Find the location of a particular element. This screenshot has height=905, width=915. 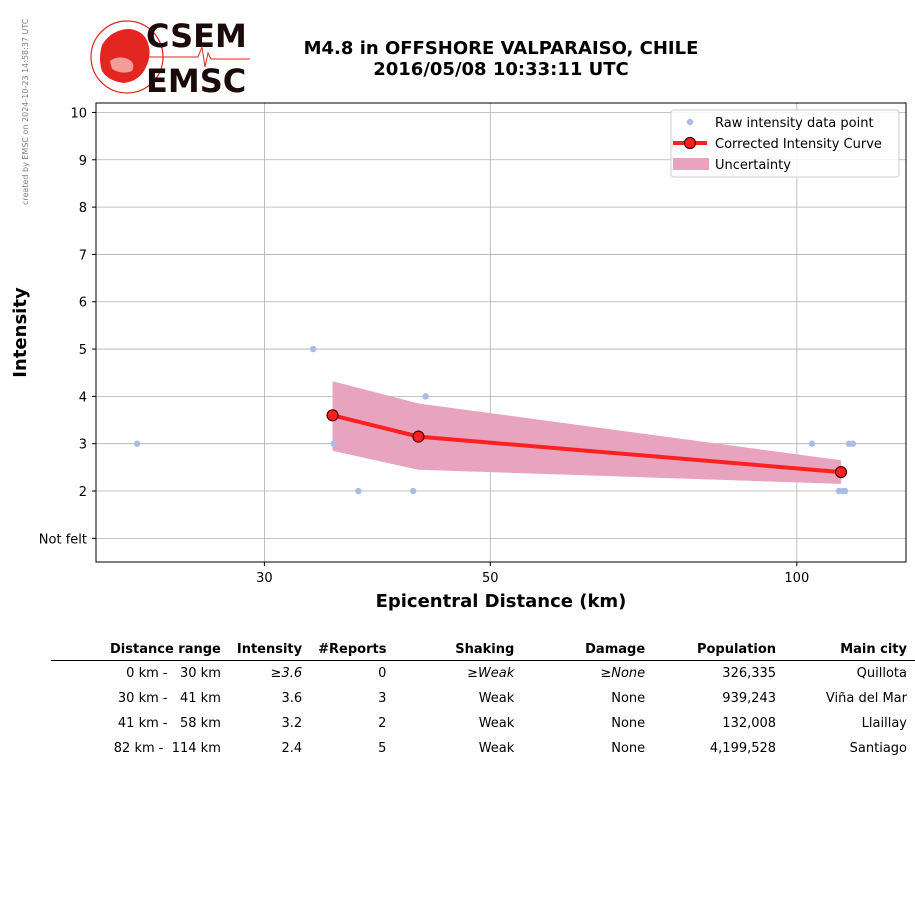

table-cell: 939,243 is located at coordinates (749, 698).